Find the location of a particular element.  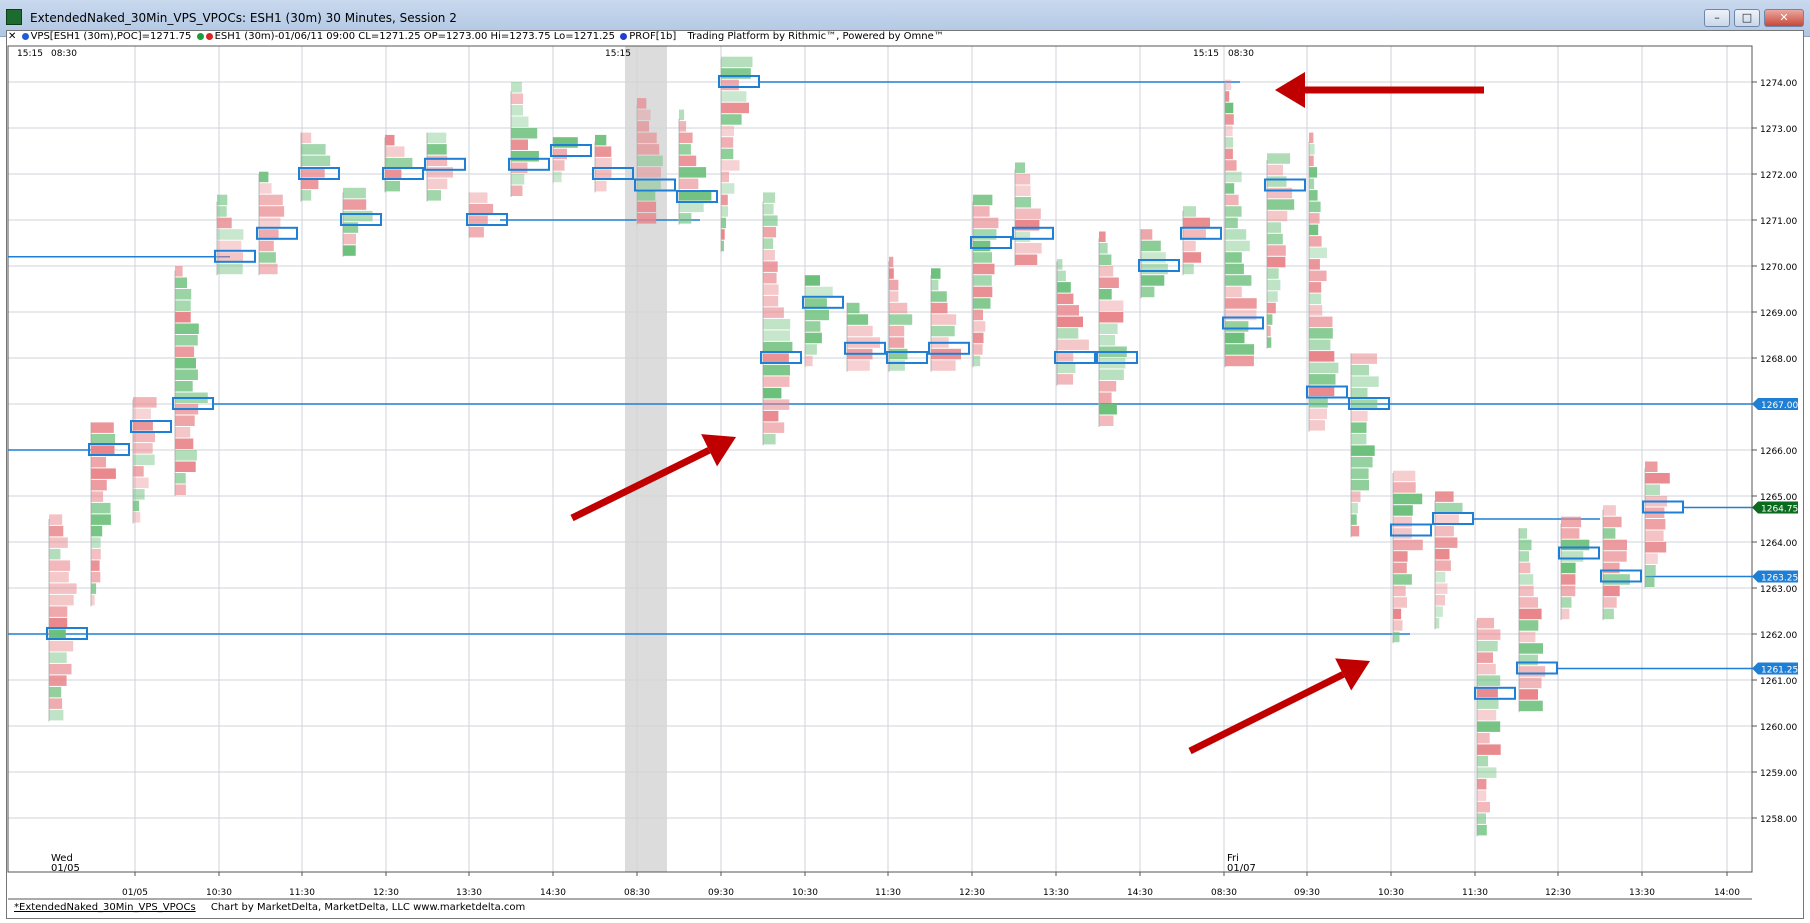

x-tick-label: 13:30 is located at coordinates (1056, 893).